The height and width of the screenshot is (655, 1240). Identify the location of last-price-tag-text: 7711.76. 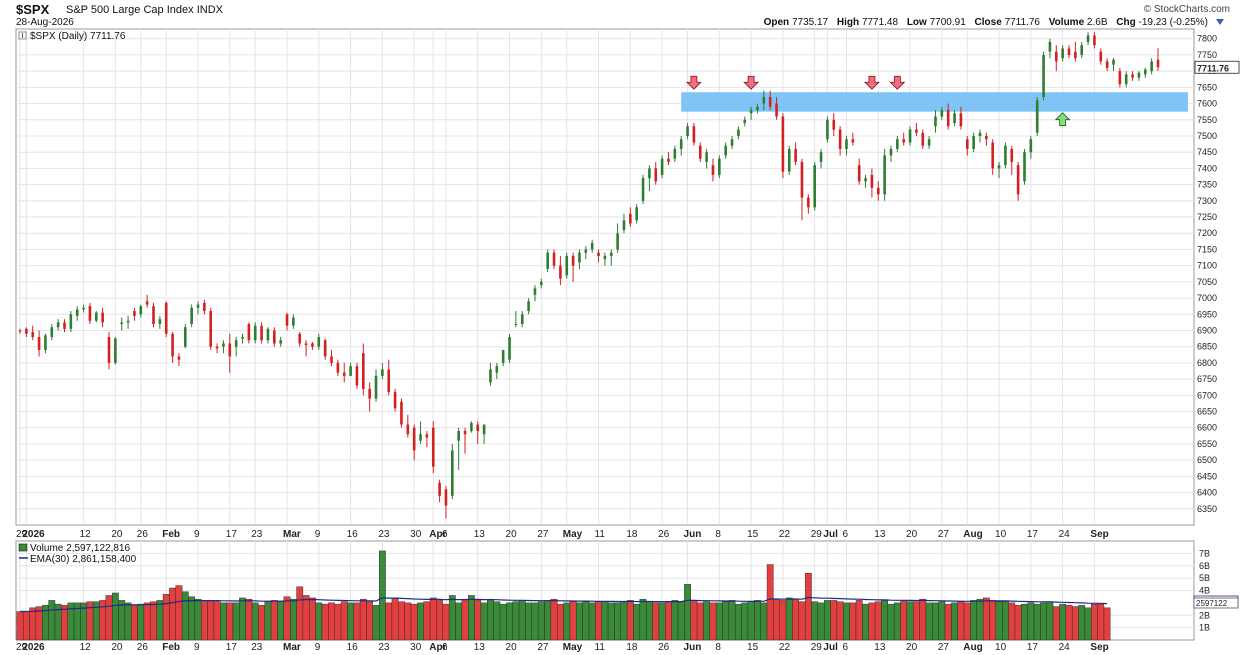
(1213, 68).